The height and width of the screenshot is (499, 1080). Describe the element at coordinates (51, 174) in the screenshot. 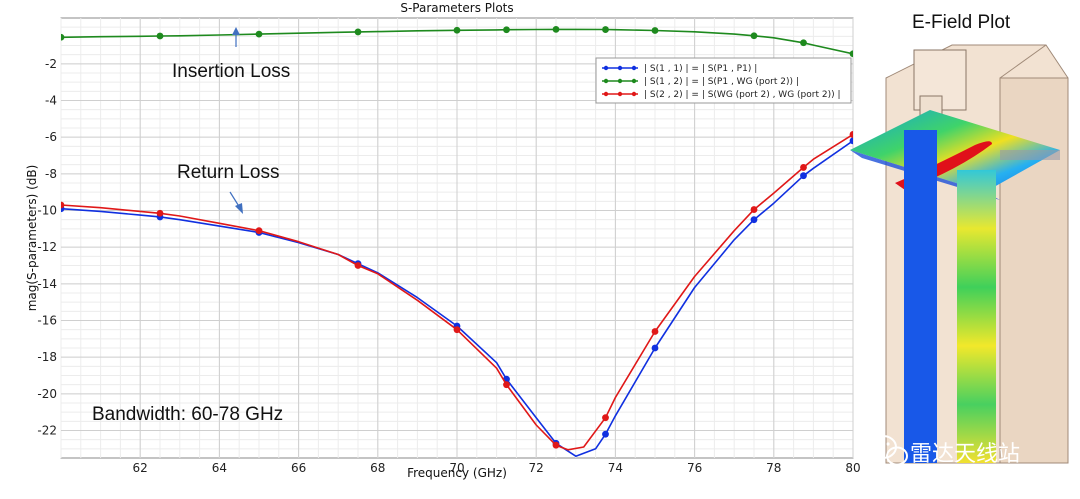

I see `y-tick-label: -8` at that location.